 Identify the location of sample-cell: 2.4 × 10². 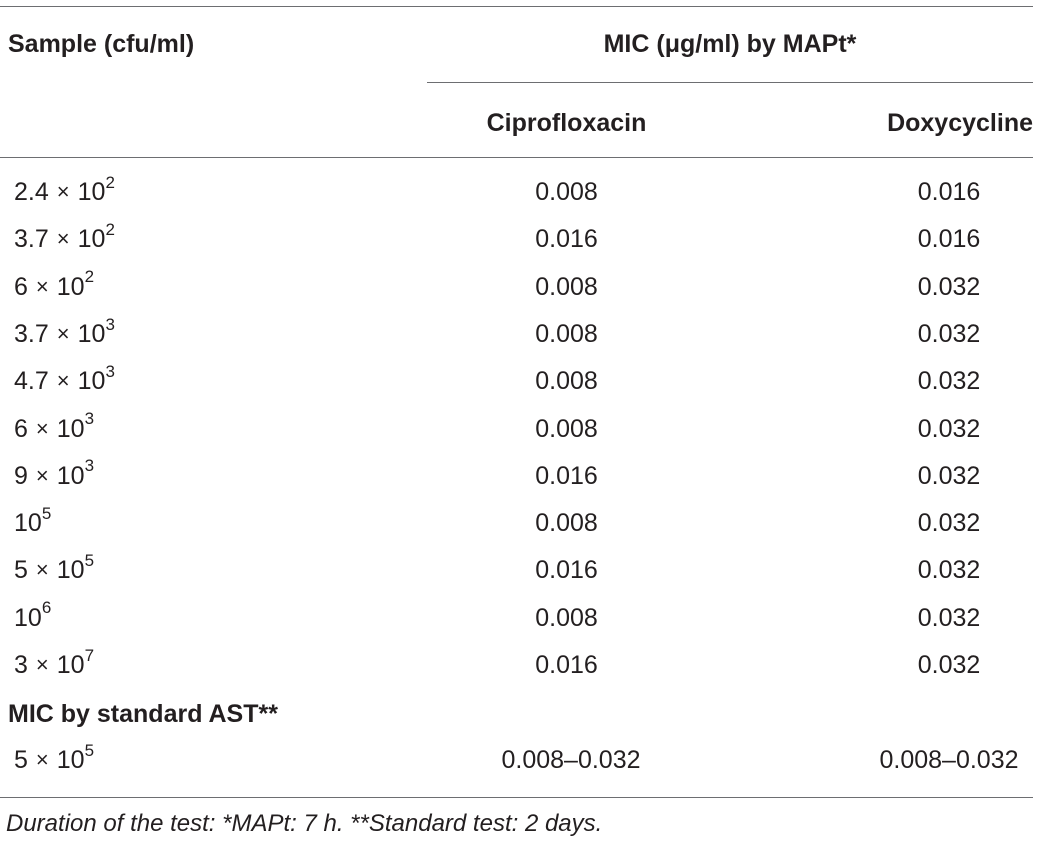
(64, 190).